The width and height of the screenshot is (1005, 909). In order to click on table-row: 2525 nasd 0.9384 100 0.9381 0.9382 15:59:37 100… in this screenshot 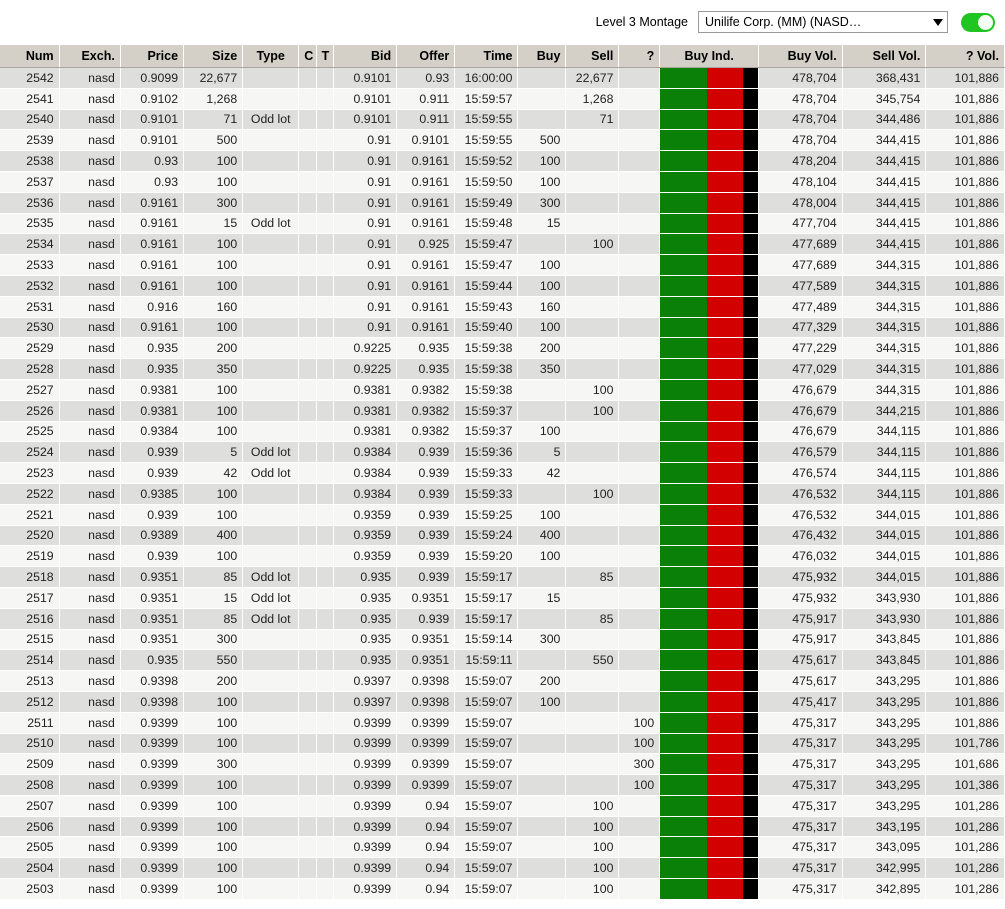, I will do `click(502, 432)`.